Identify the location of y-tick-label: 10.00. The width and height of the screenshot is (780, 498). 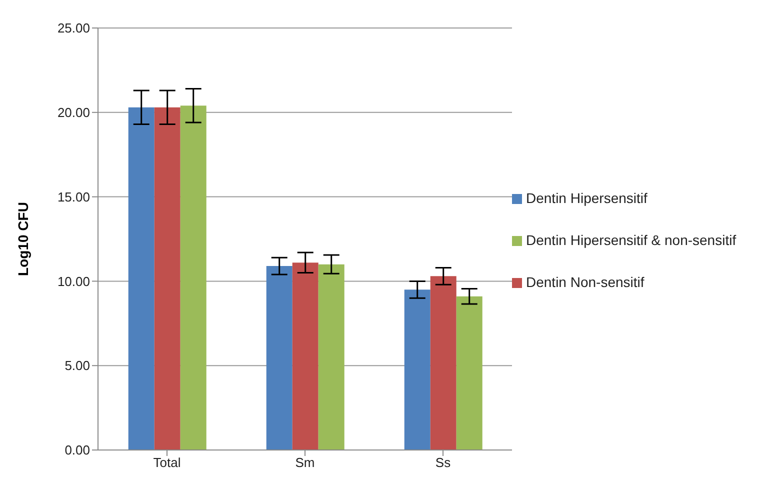
(73, 281).